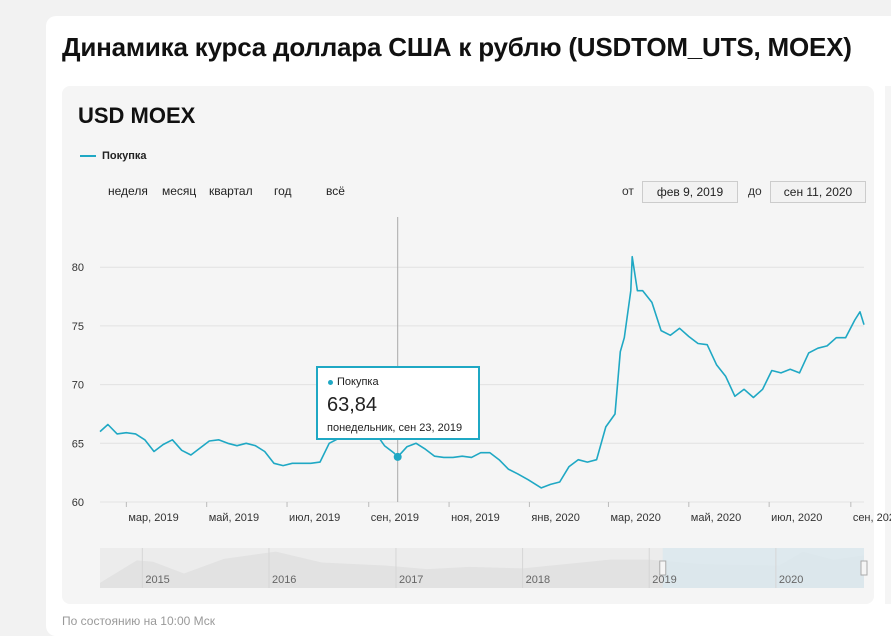 The image size is (891, 636). Describe the element at coordinates (864, 568) in the screenshot. I see `navigator-handle-right` at that location.